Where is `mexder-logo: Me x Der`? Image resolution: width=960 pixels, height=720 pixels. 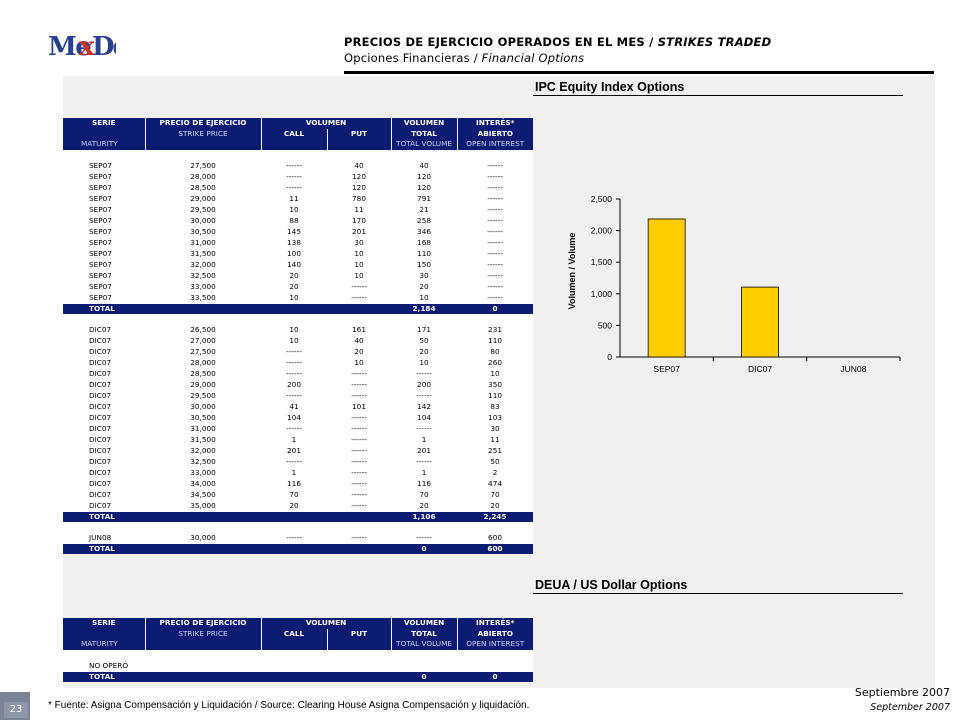
mexder-logo: Me x Der is located at coordinates (82, 47).